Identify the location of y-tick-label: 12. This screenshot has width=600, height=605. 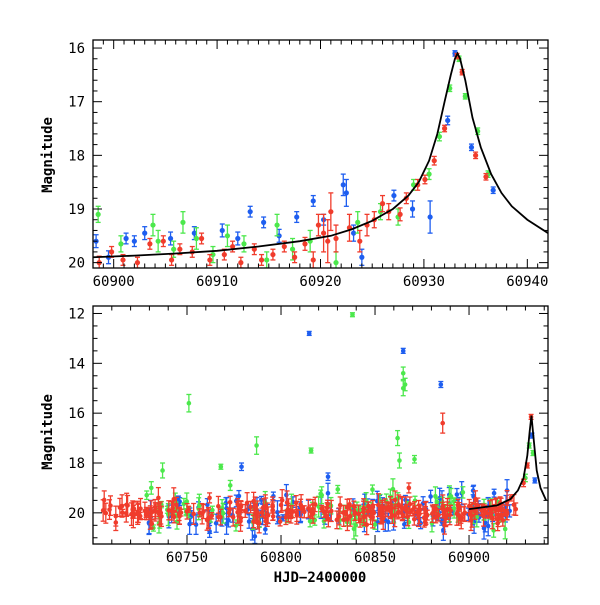
(76, 314).